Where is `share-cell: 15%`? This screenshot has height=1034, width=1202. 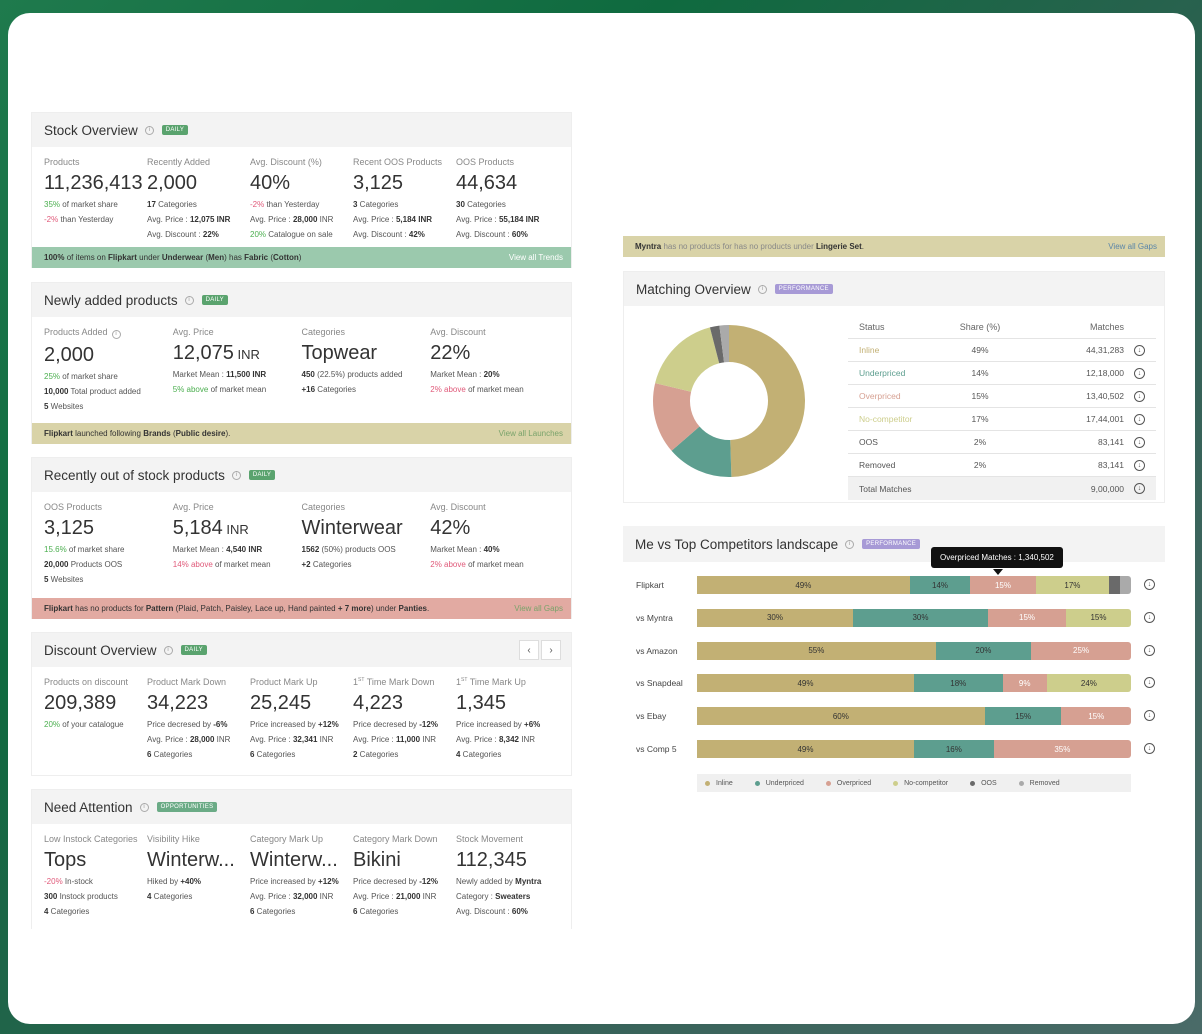 share-cell: 15% is located at coordinates (980, 396).